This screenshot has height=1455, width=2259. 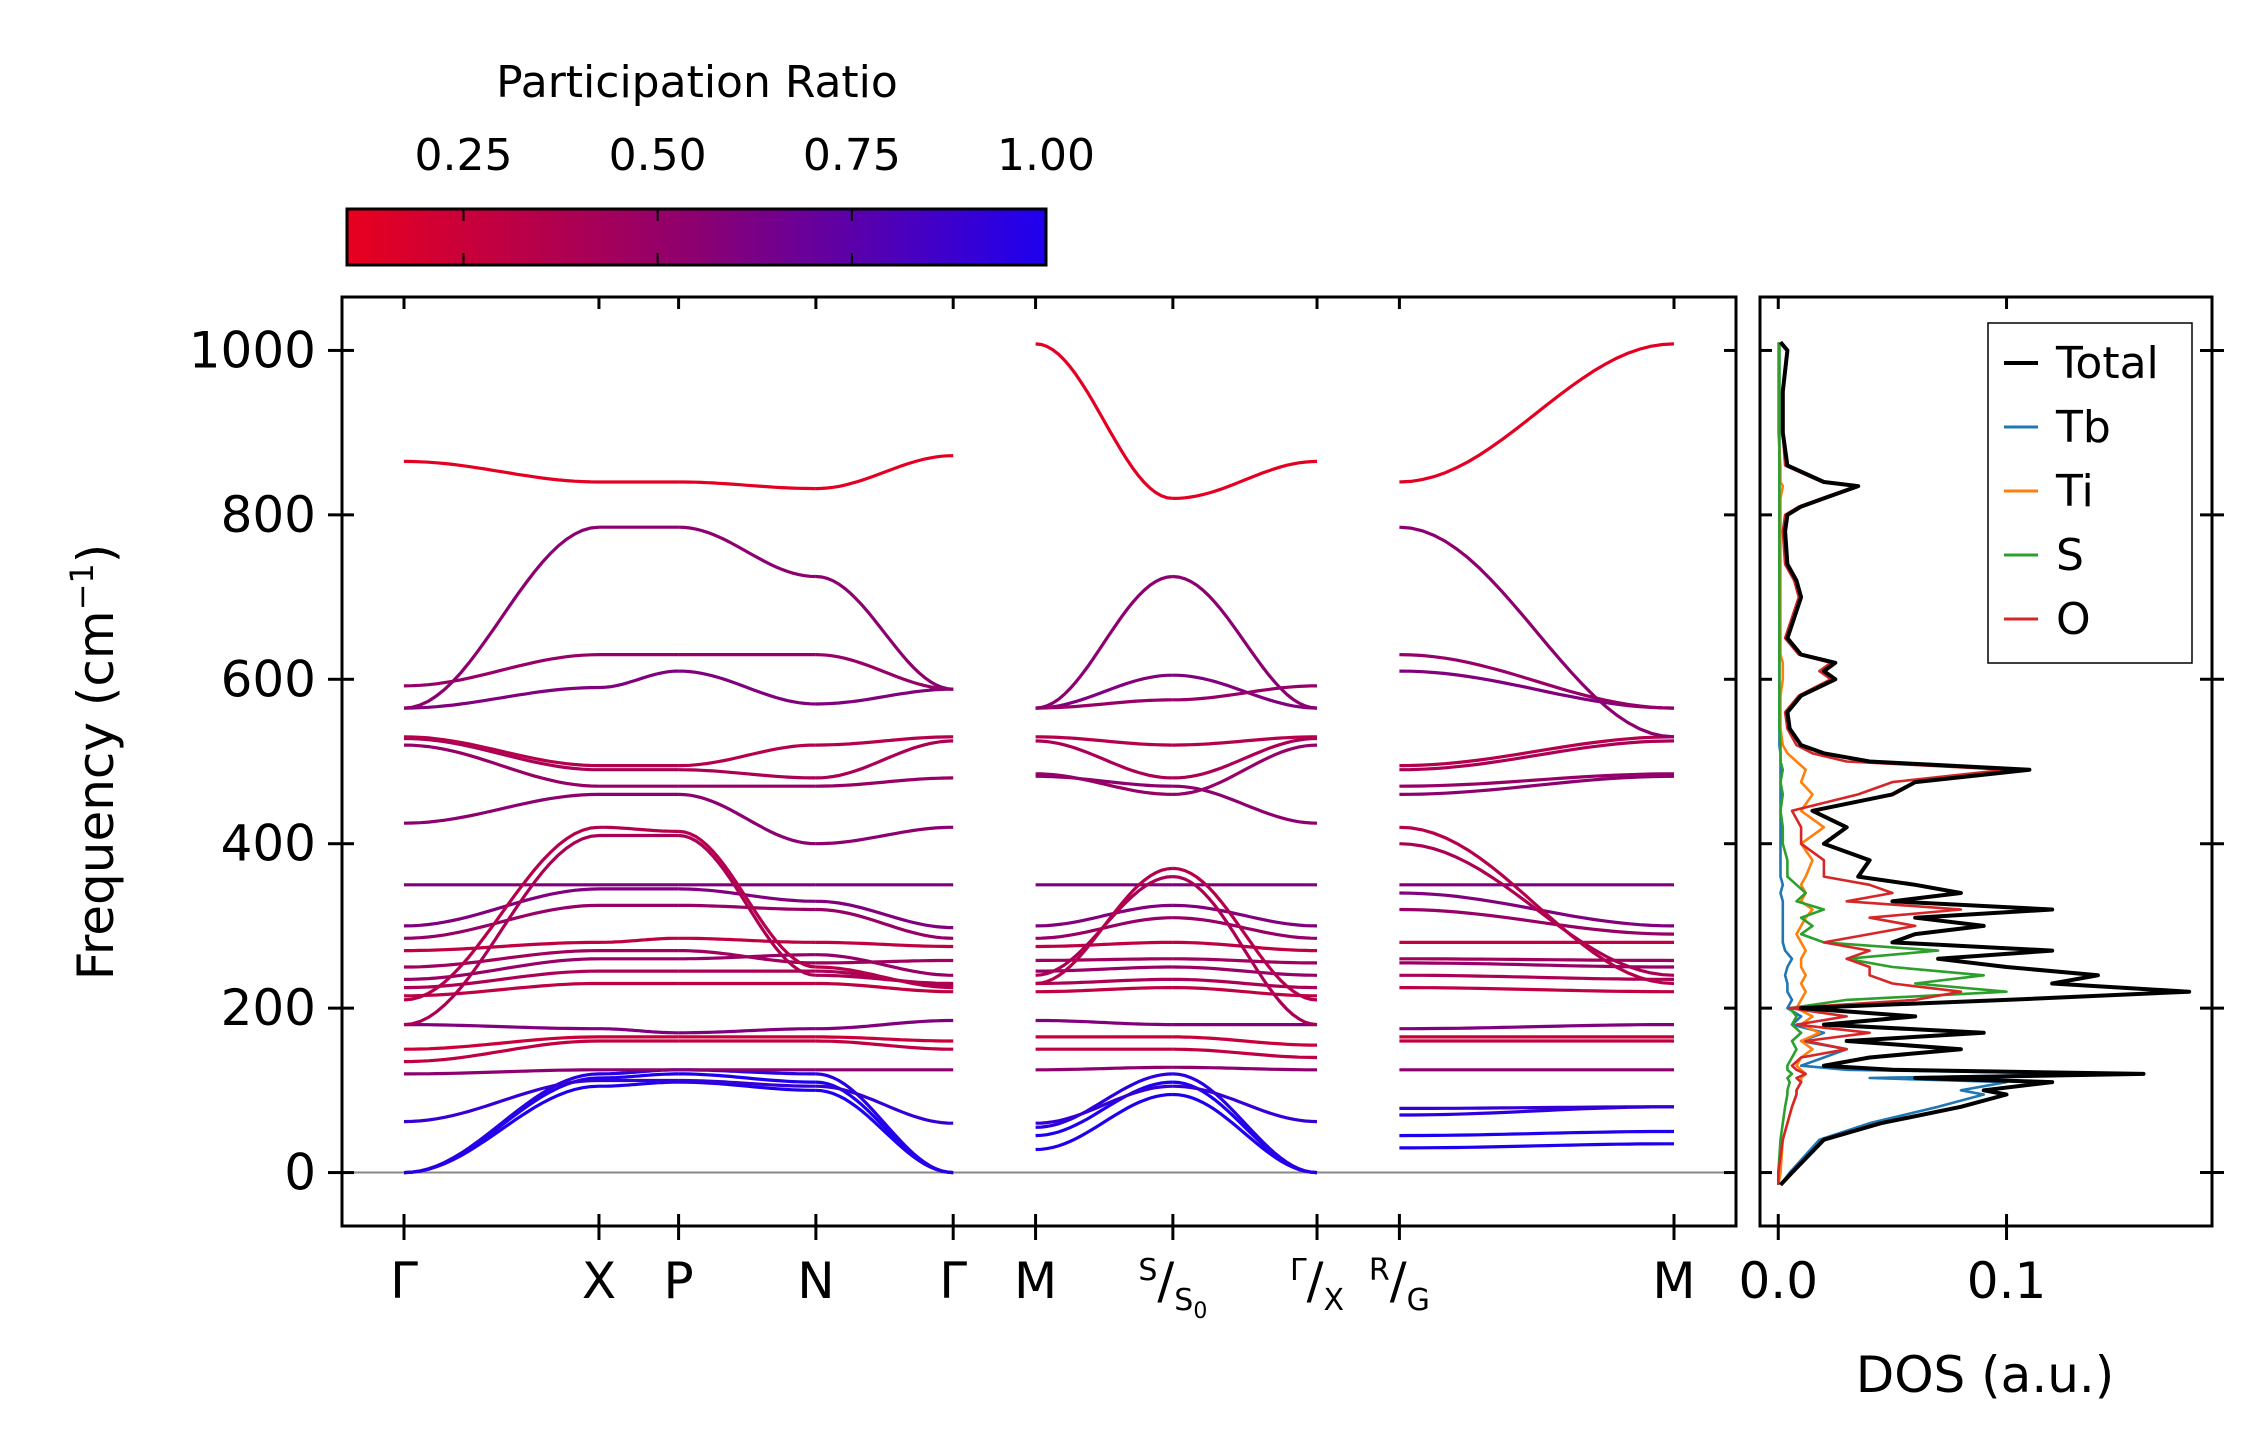 I want to click on dos-curves, so click(x=1984, y=763).